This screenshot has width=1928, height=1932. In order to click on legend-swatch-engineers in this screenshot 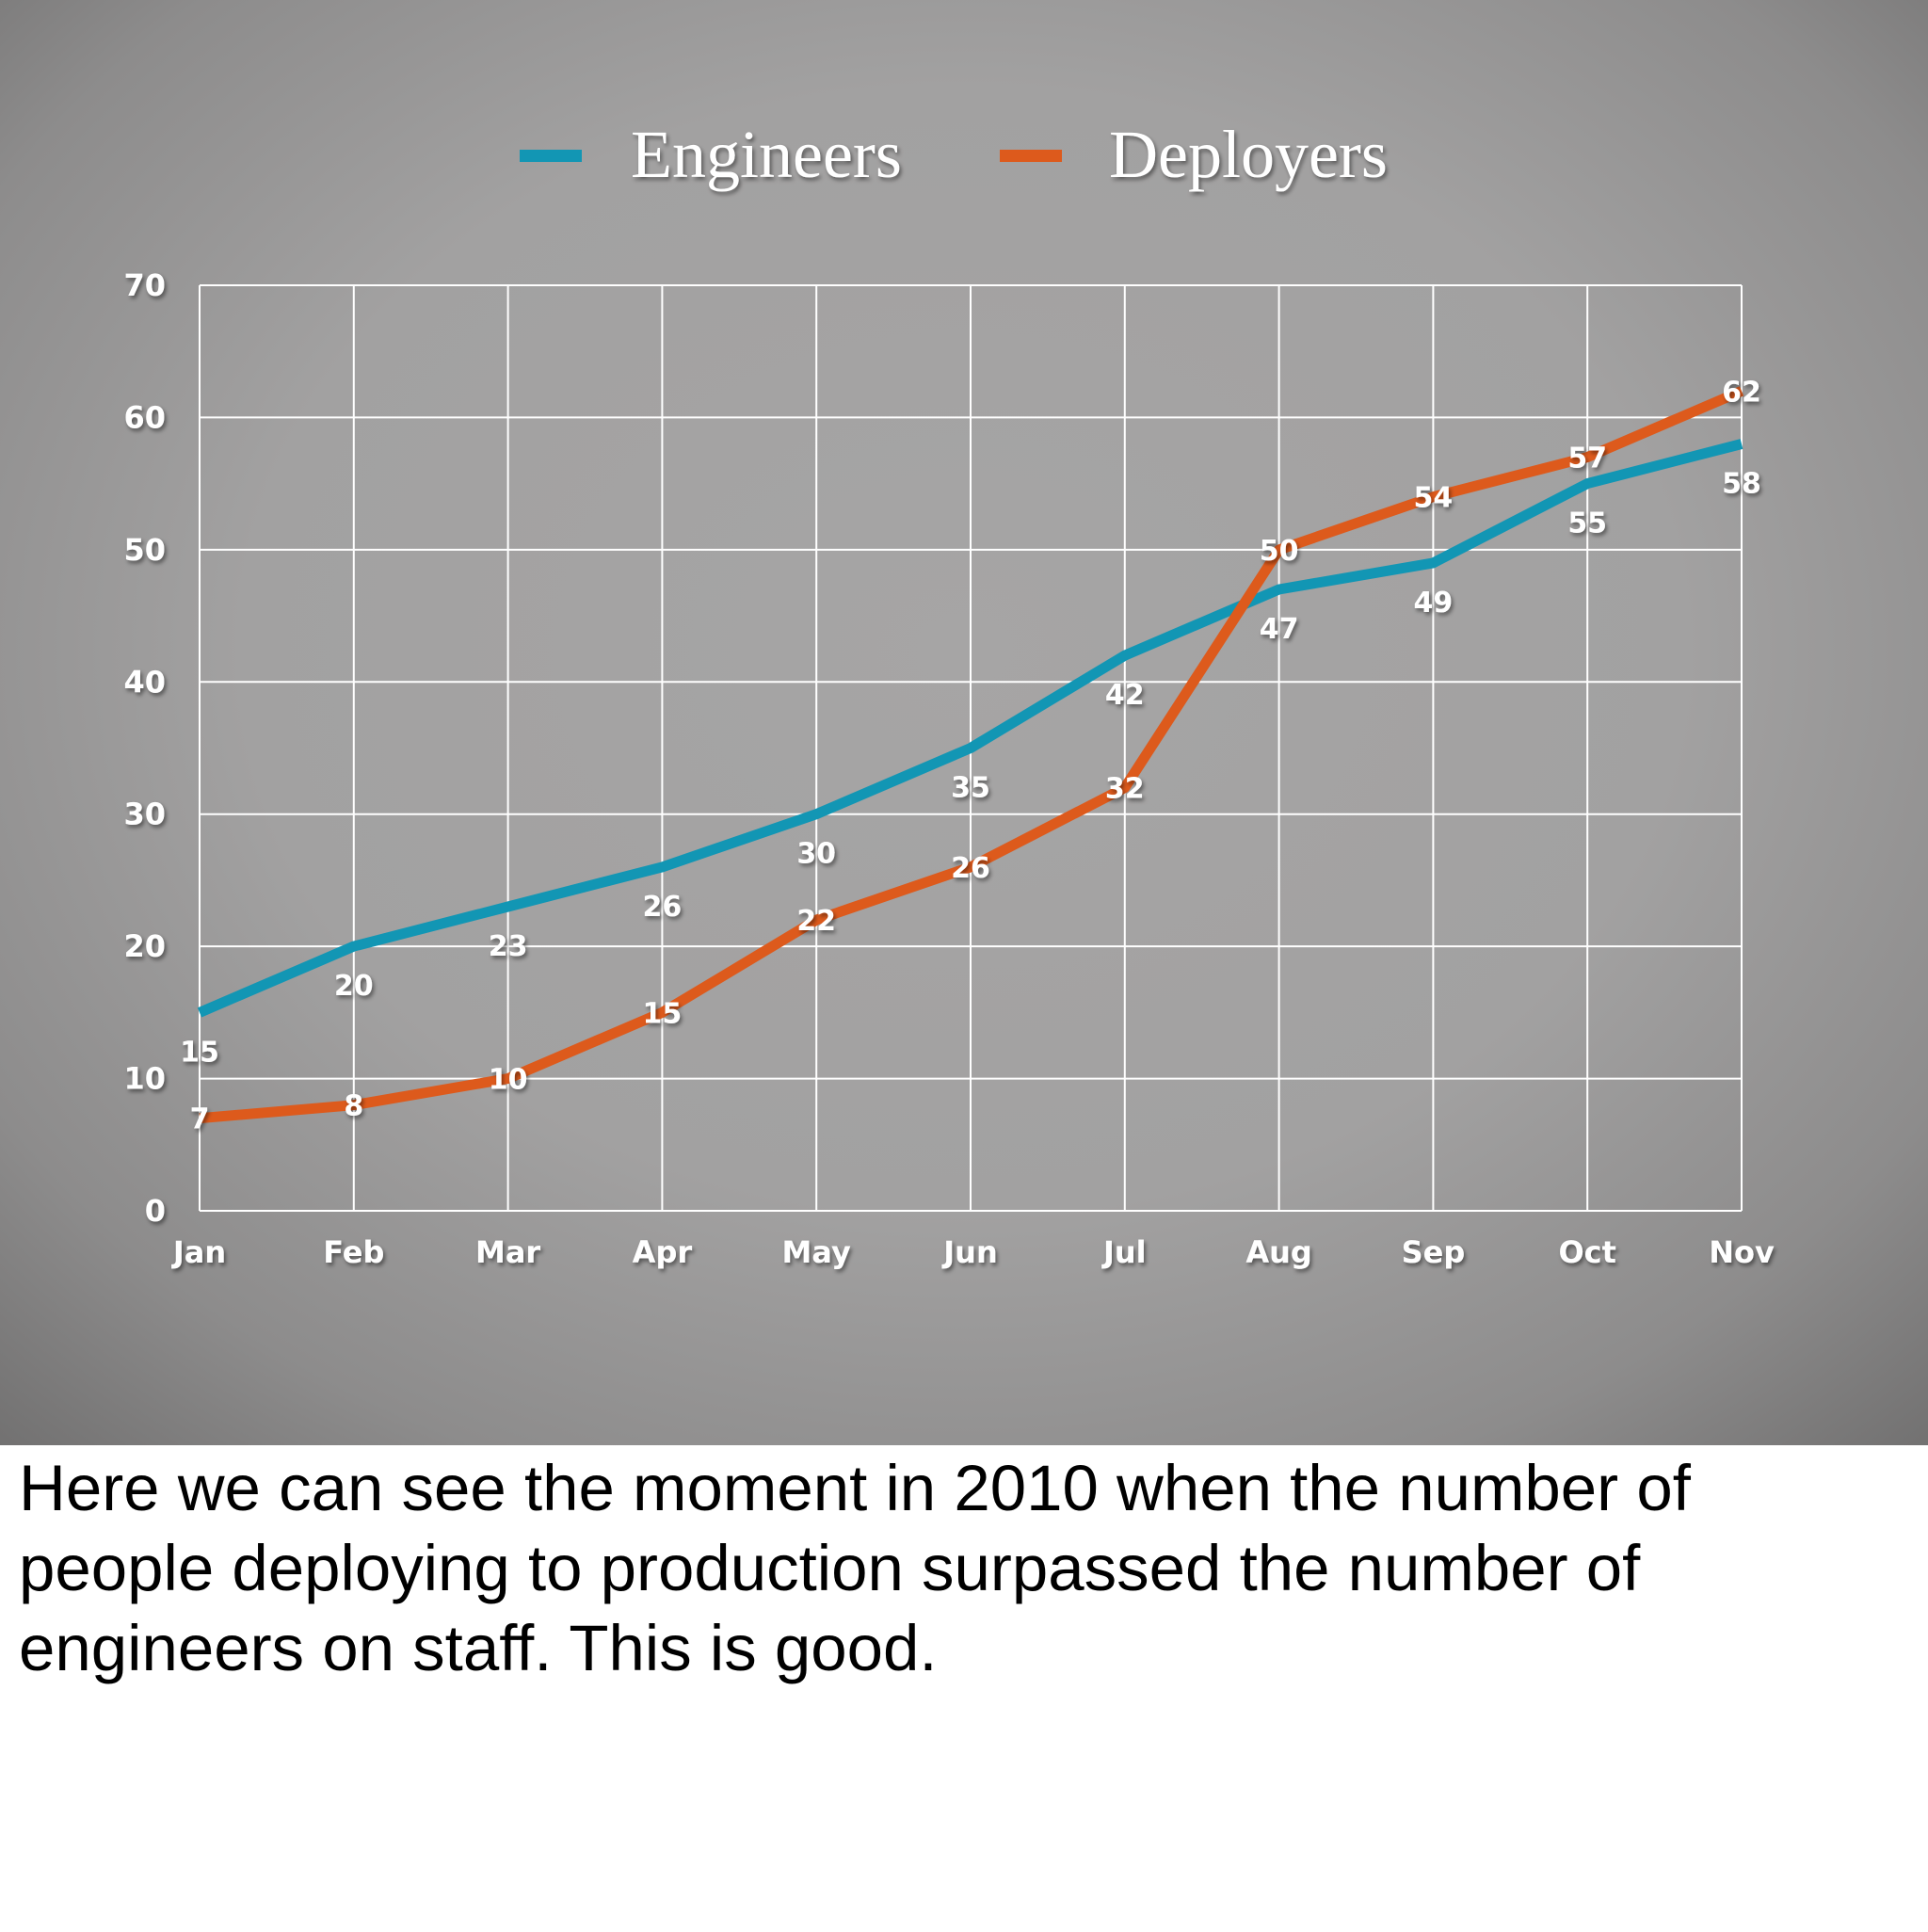, I will do `click(551, 156)`.